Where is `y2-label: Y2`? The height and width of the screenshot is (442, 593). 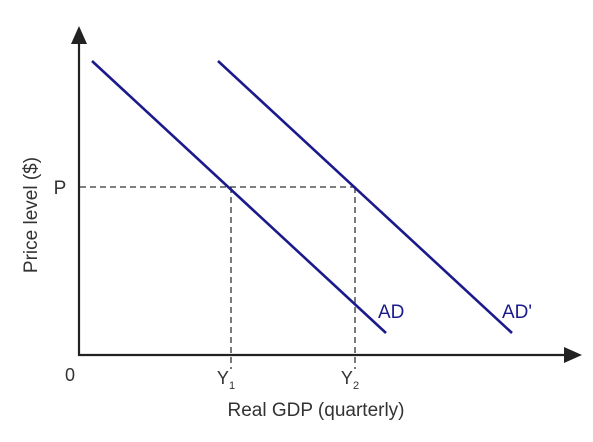
y2-label: Y2 is located at coordinates (350, 380).